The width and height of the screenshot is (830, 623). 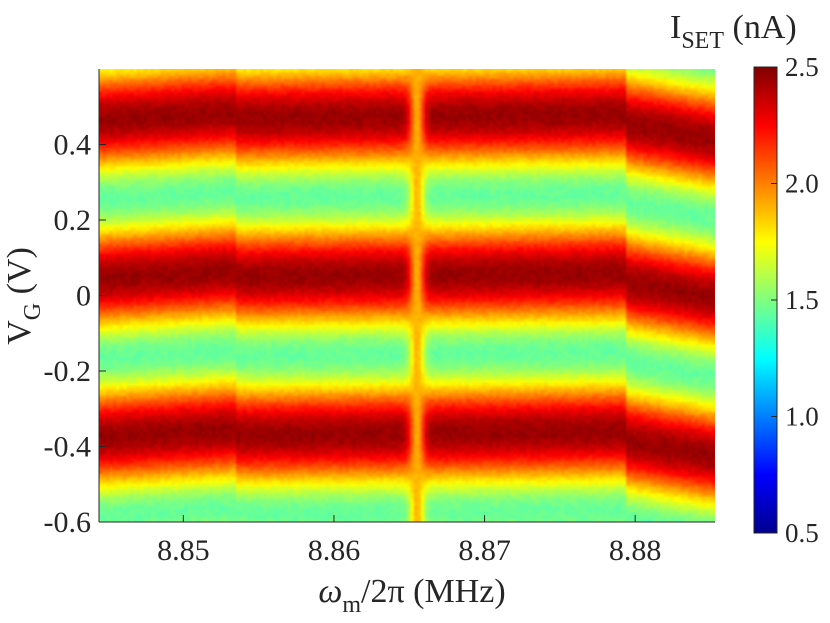 What do you see at coordinates (83, 296) in the screenshot?
I see `y-tick-label: 0` at bounding box center [83, 296].